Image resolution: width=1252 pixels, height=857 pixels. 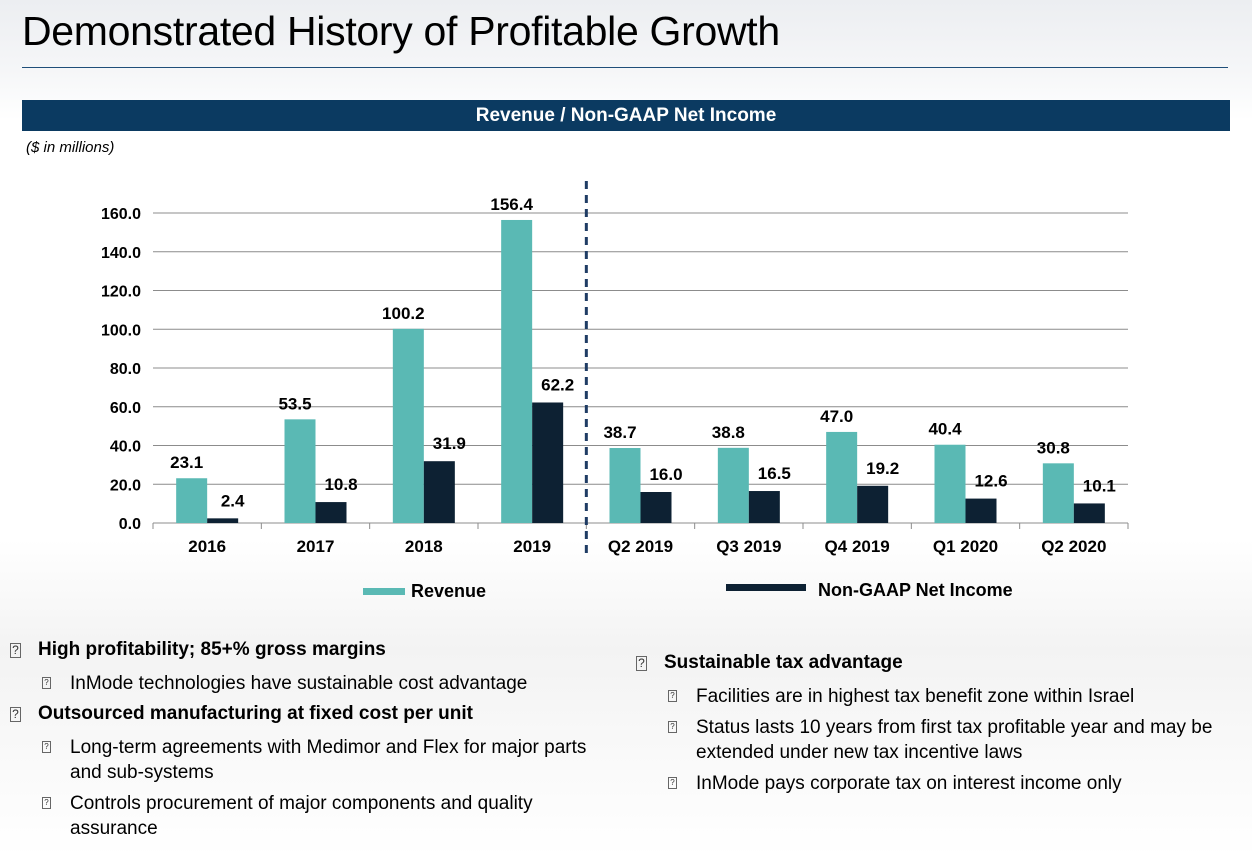 I want to click on y-tick-label: 120.0, so click(x=121, y=292).